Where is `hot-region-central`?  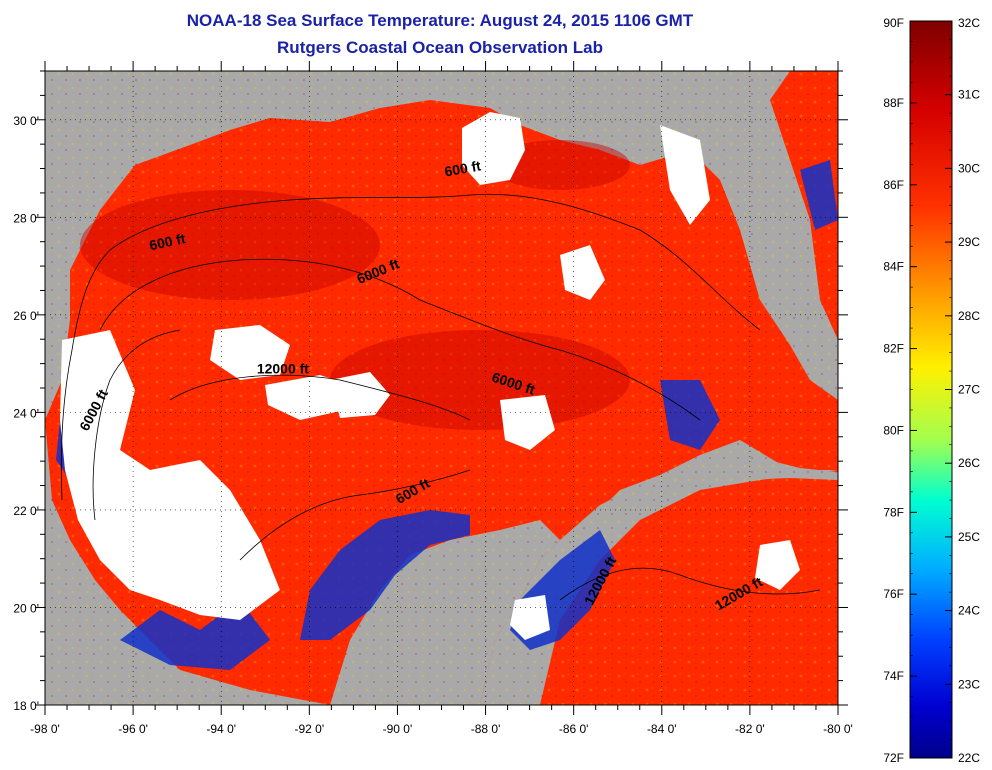
hot-region-central is located at coordinates (480, 380).